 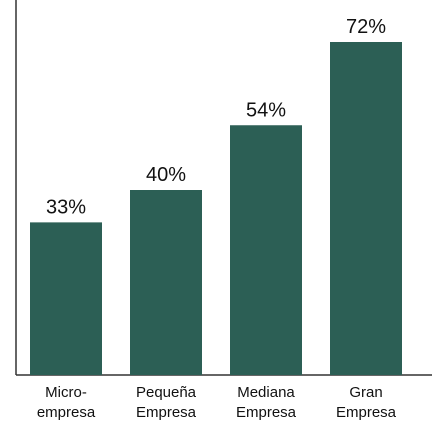 I want to click on value-label-4: 72%, so click(x=366, y=27).